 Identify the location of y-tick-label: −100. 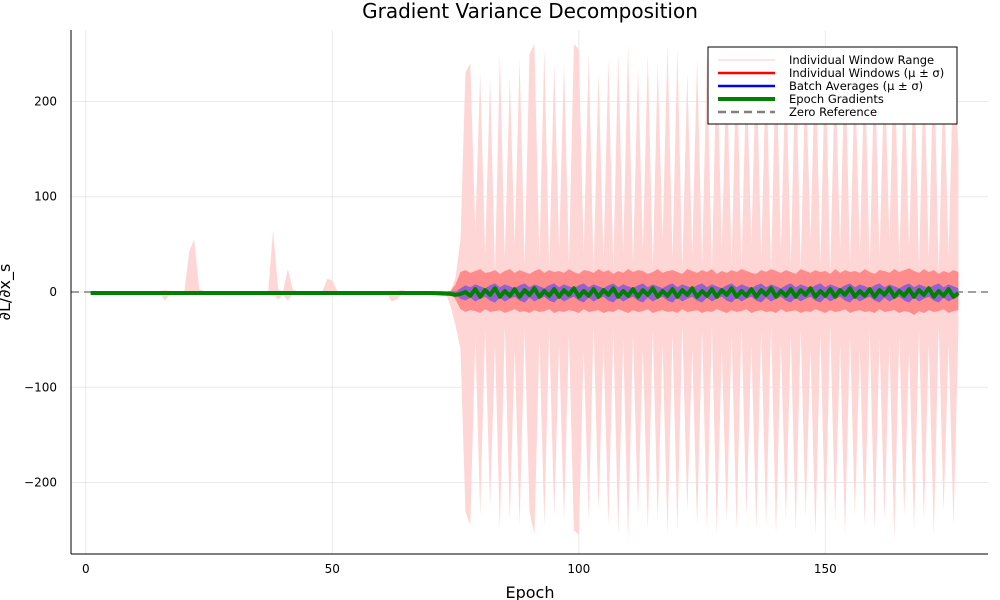
(40, 387).